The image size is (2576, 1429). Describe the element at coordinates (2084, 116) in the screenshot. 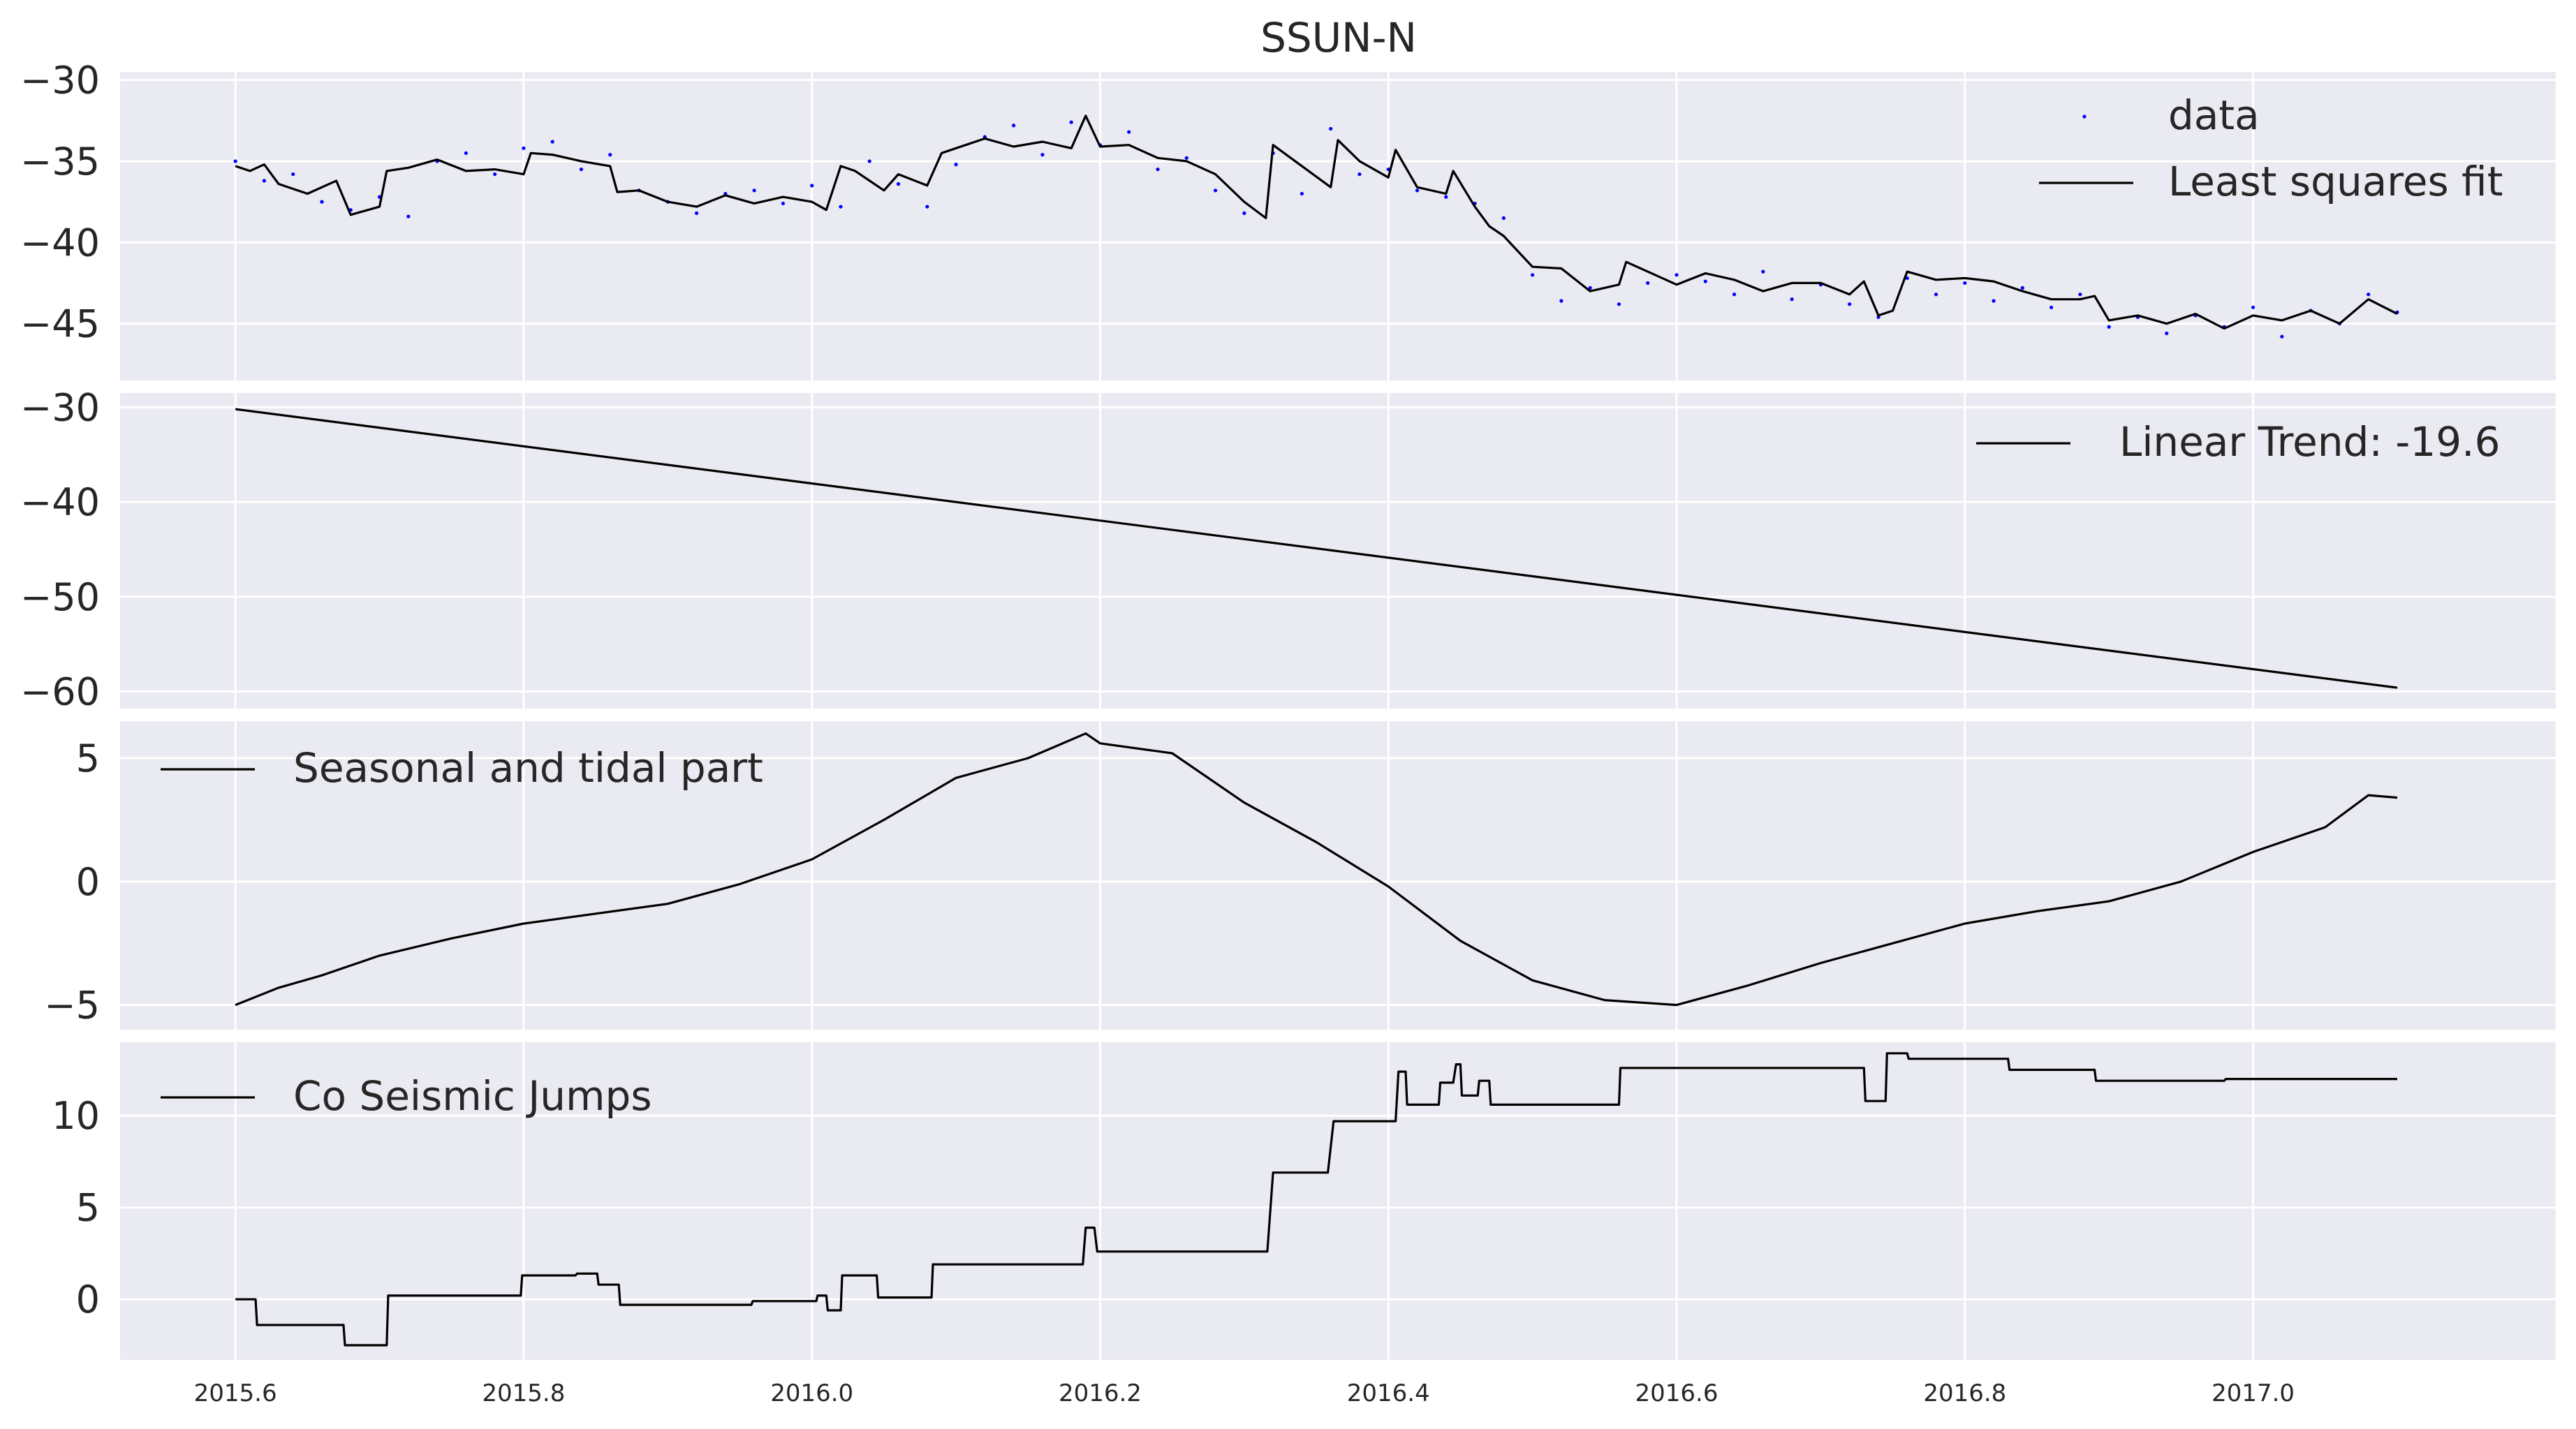

I see `legend-marker` at that location.